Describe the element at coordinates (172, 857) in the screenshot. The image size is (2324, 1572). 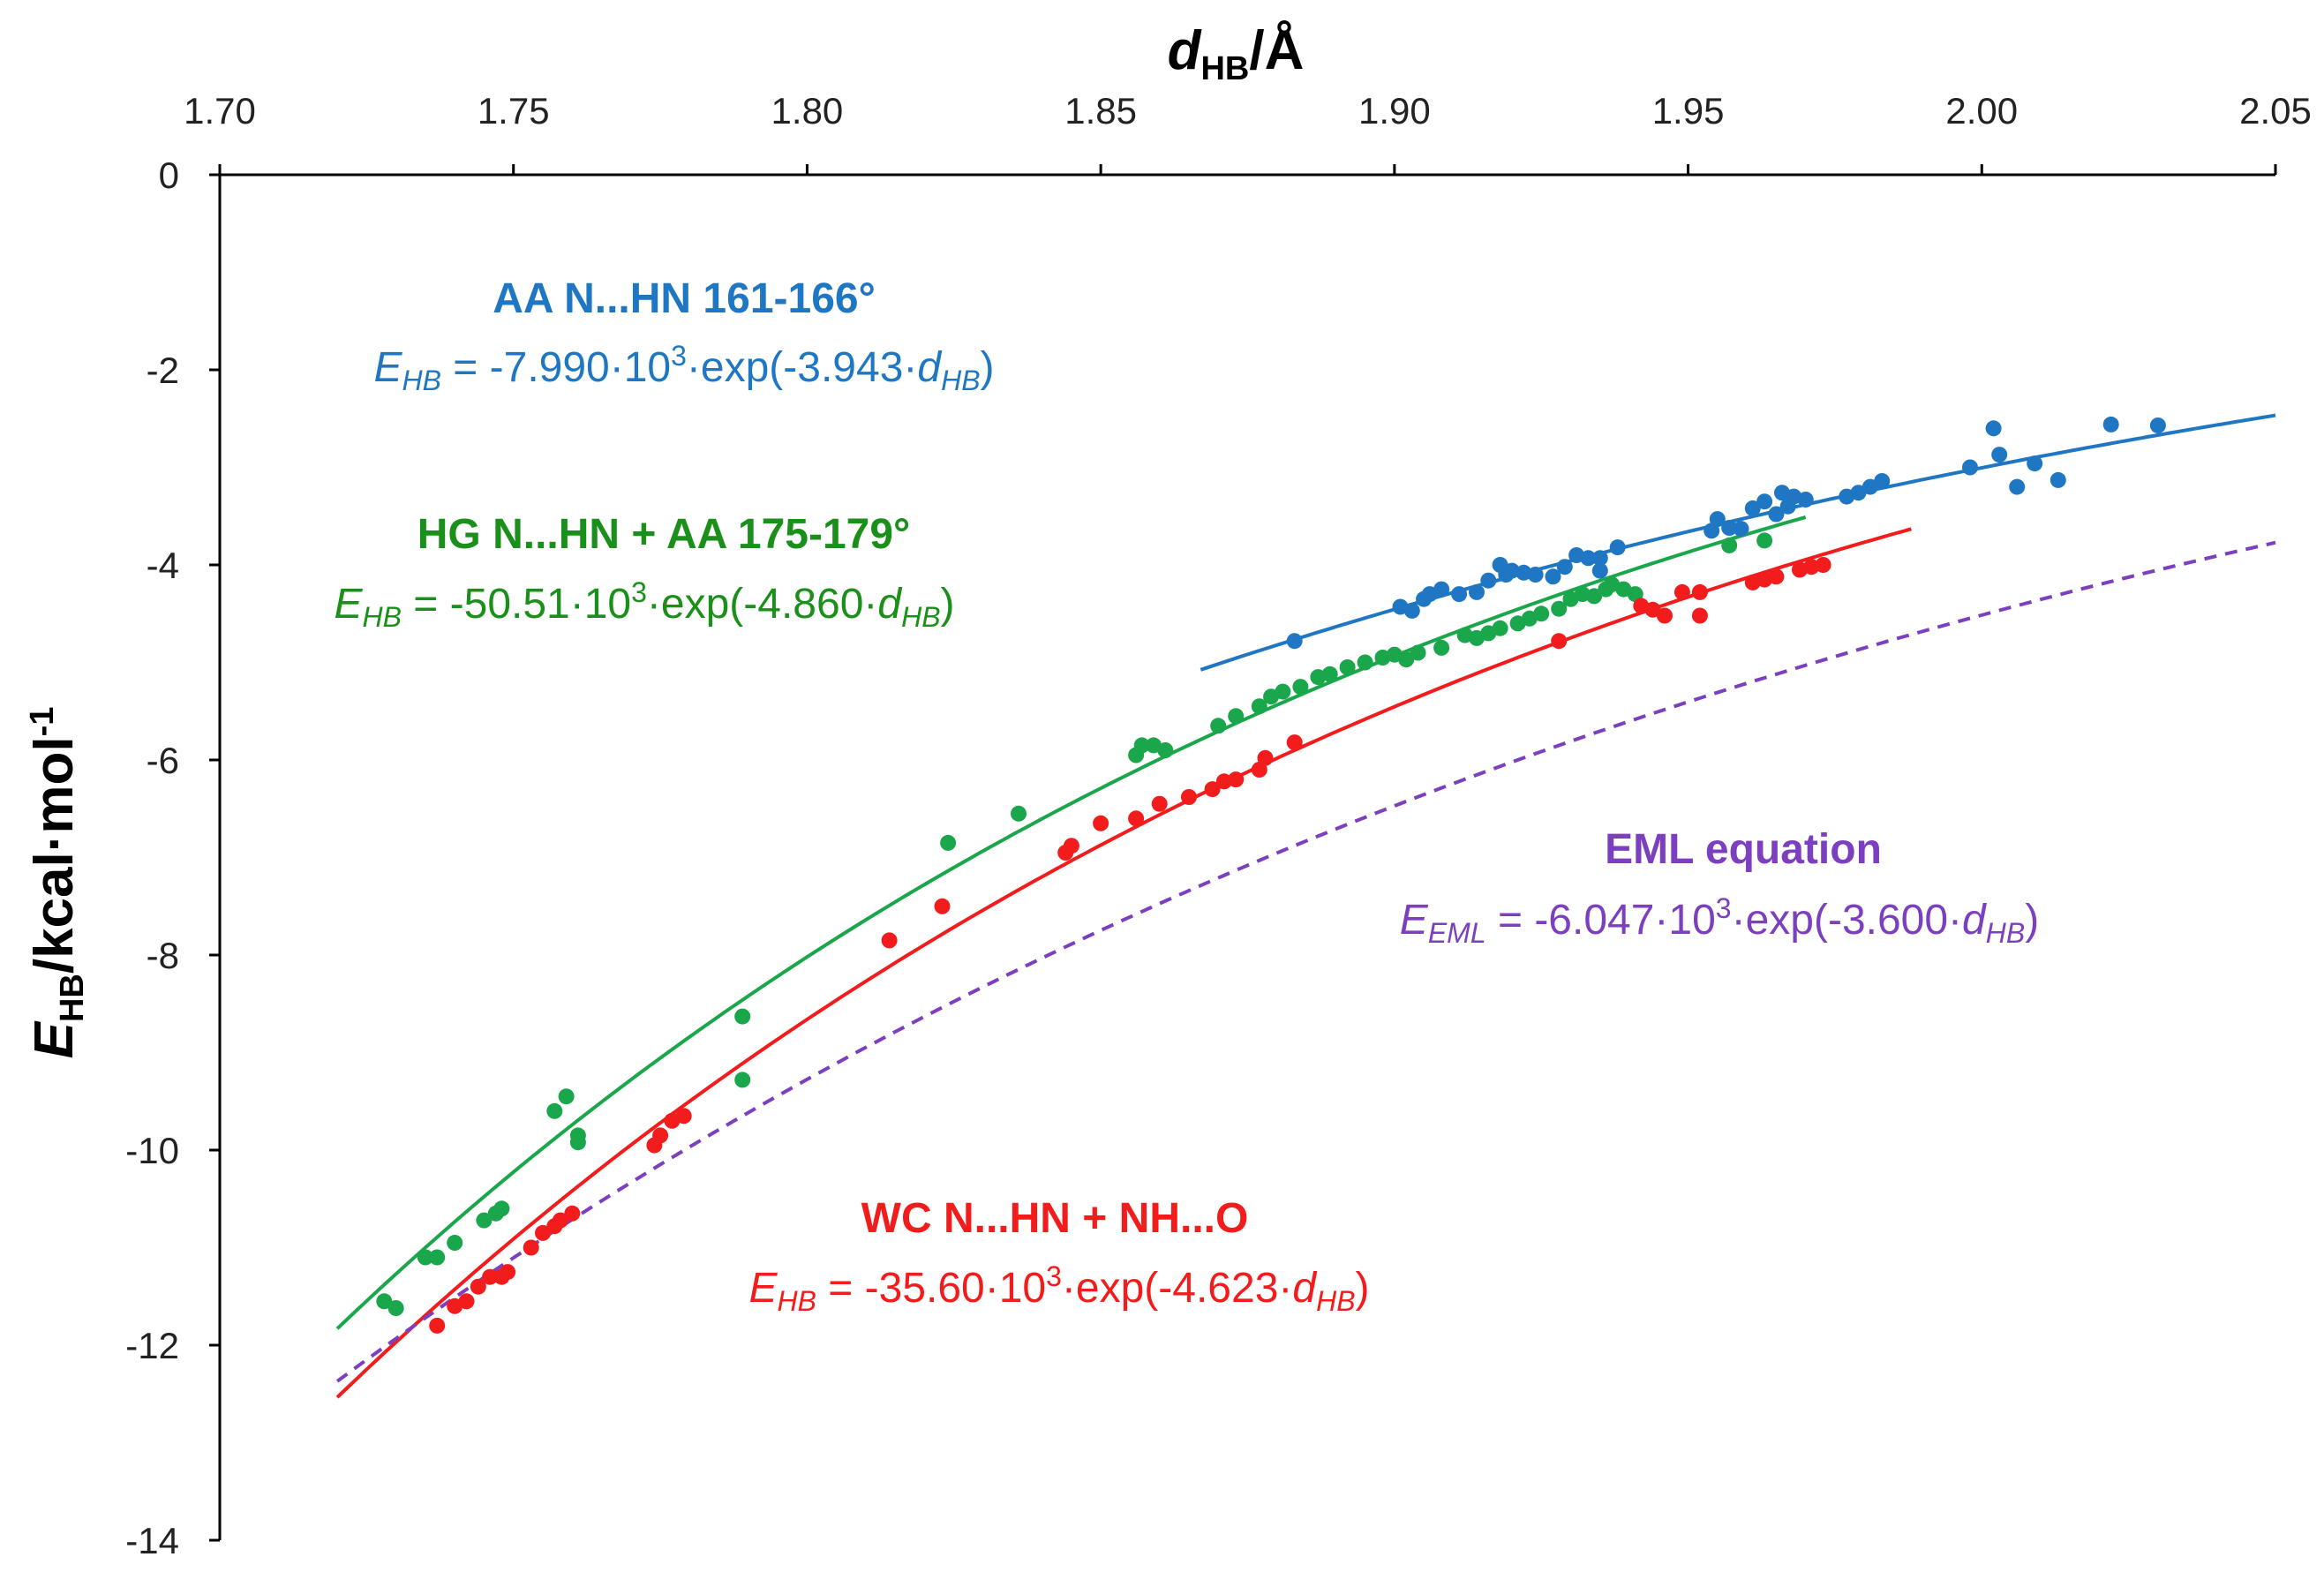
I see `y-ticks: 0 -2 -4 -6 -8 -10 -12 -14` at that location.